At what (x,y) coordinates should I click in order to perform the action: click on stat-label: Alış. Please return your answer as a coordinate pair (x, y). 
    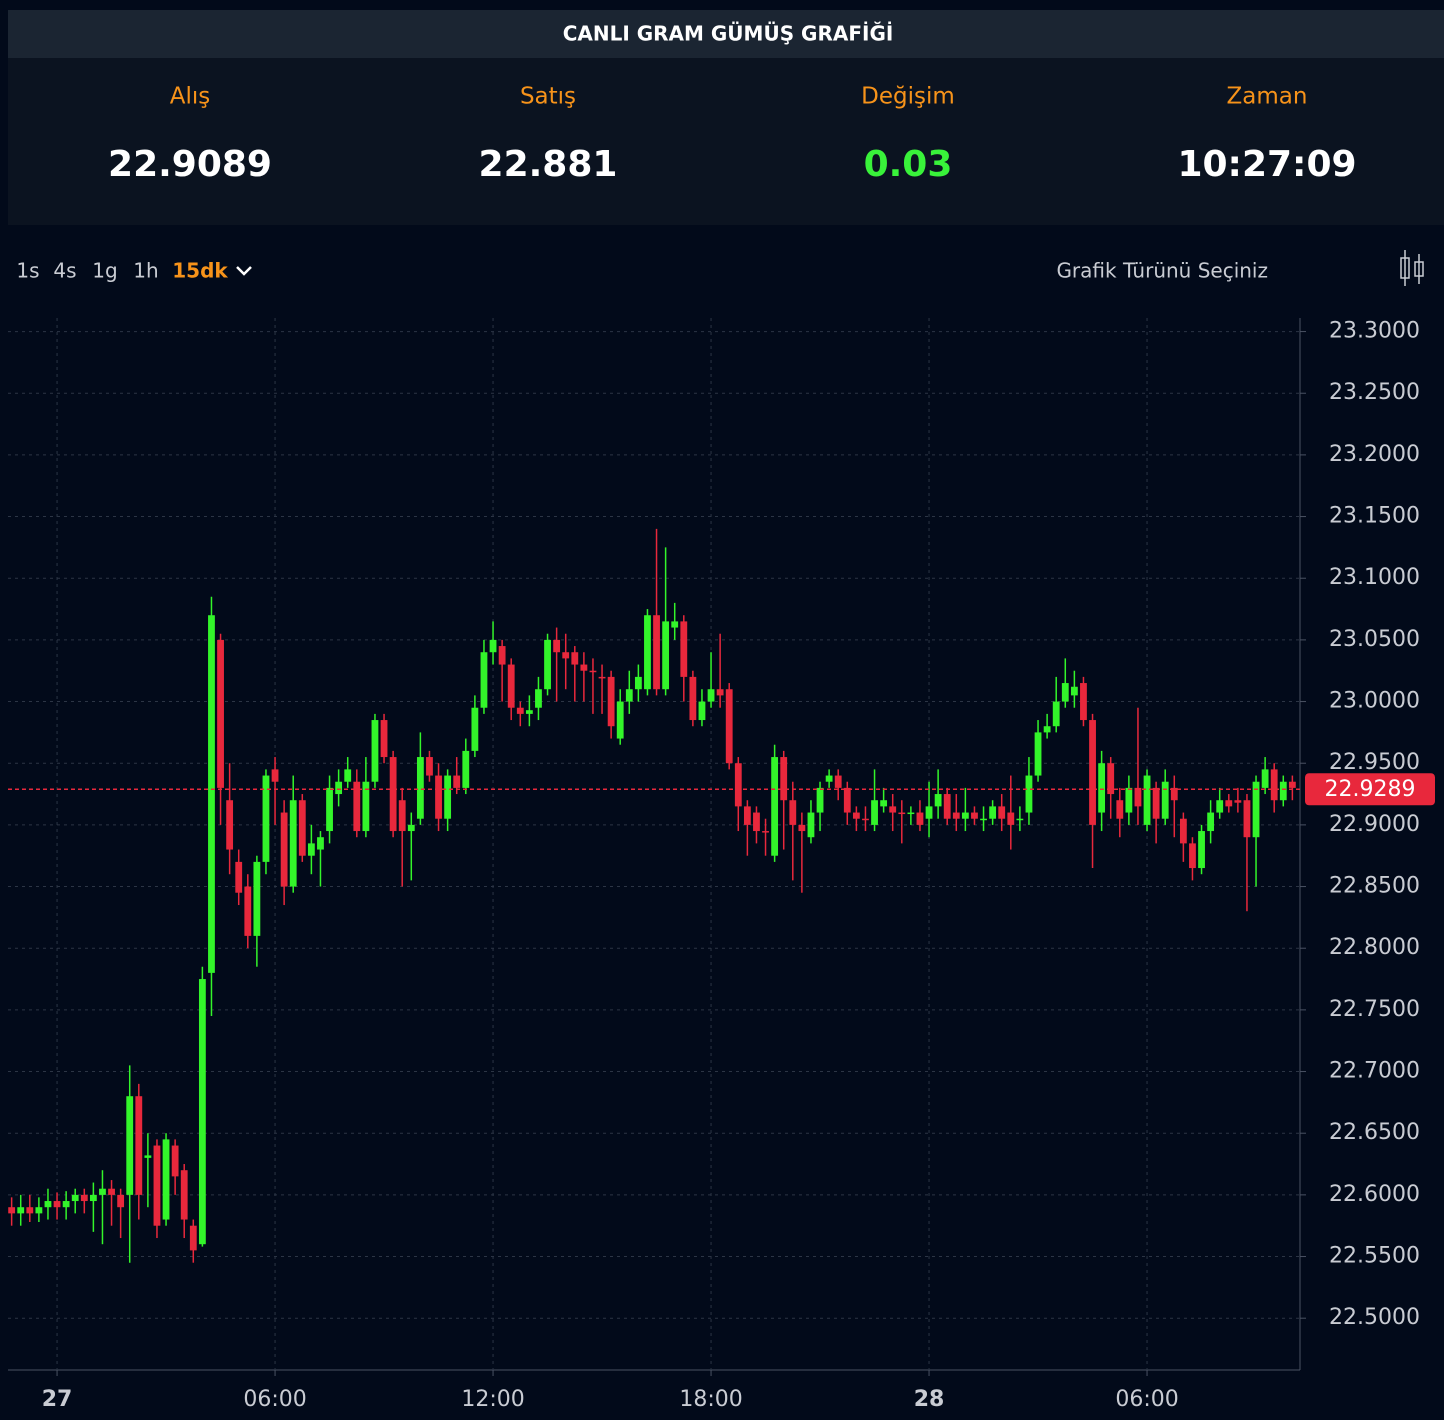
    Looking at the image, I should click on (190, 97).